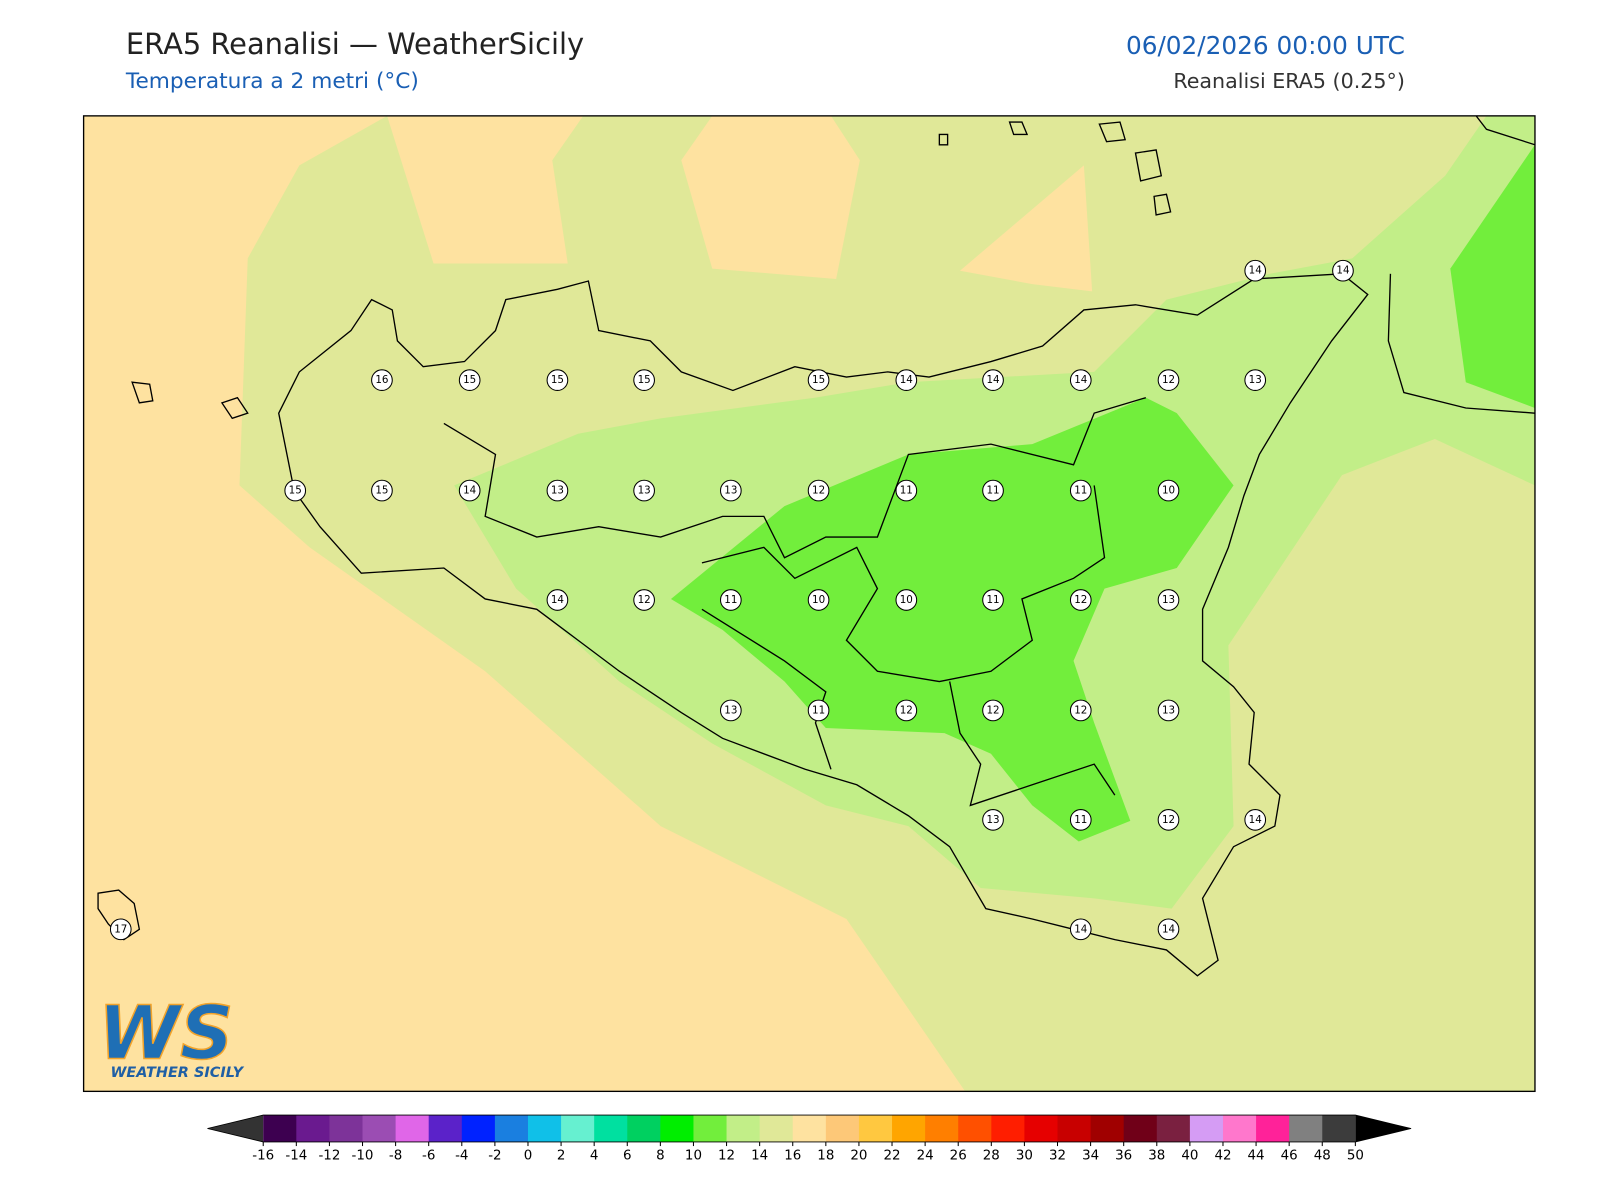 This screenshot has width=1600, height=1200. I want to click on colorbar-tick-label: 10, so click(693, 1155).